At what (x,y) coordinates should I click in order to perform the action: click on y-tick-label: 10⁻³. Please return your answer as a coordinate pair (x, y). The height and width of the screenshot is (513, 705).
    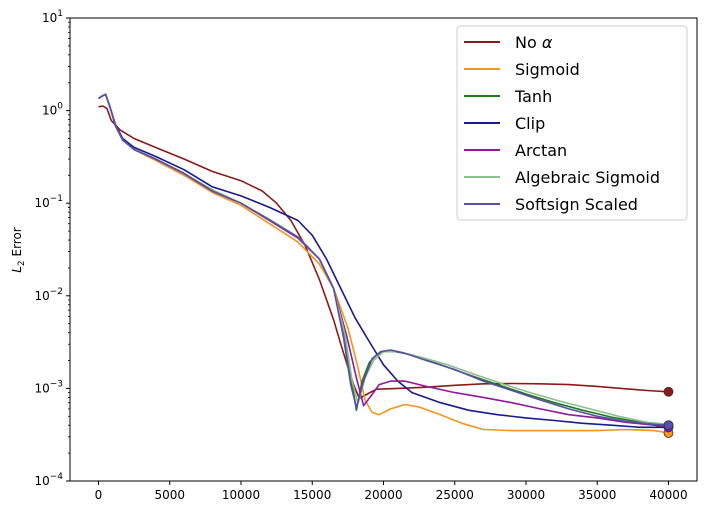
    Looking at the image, I should click on (48, 387).